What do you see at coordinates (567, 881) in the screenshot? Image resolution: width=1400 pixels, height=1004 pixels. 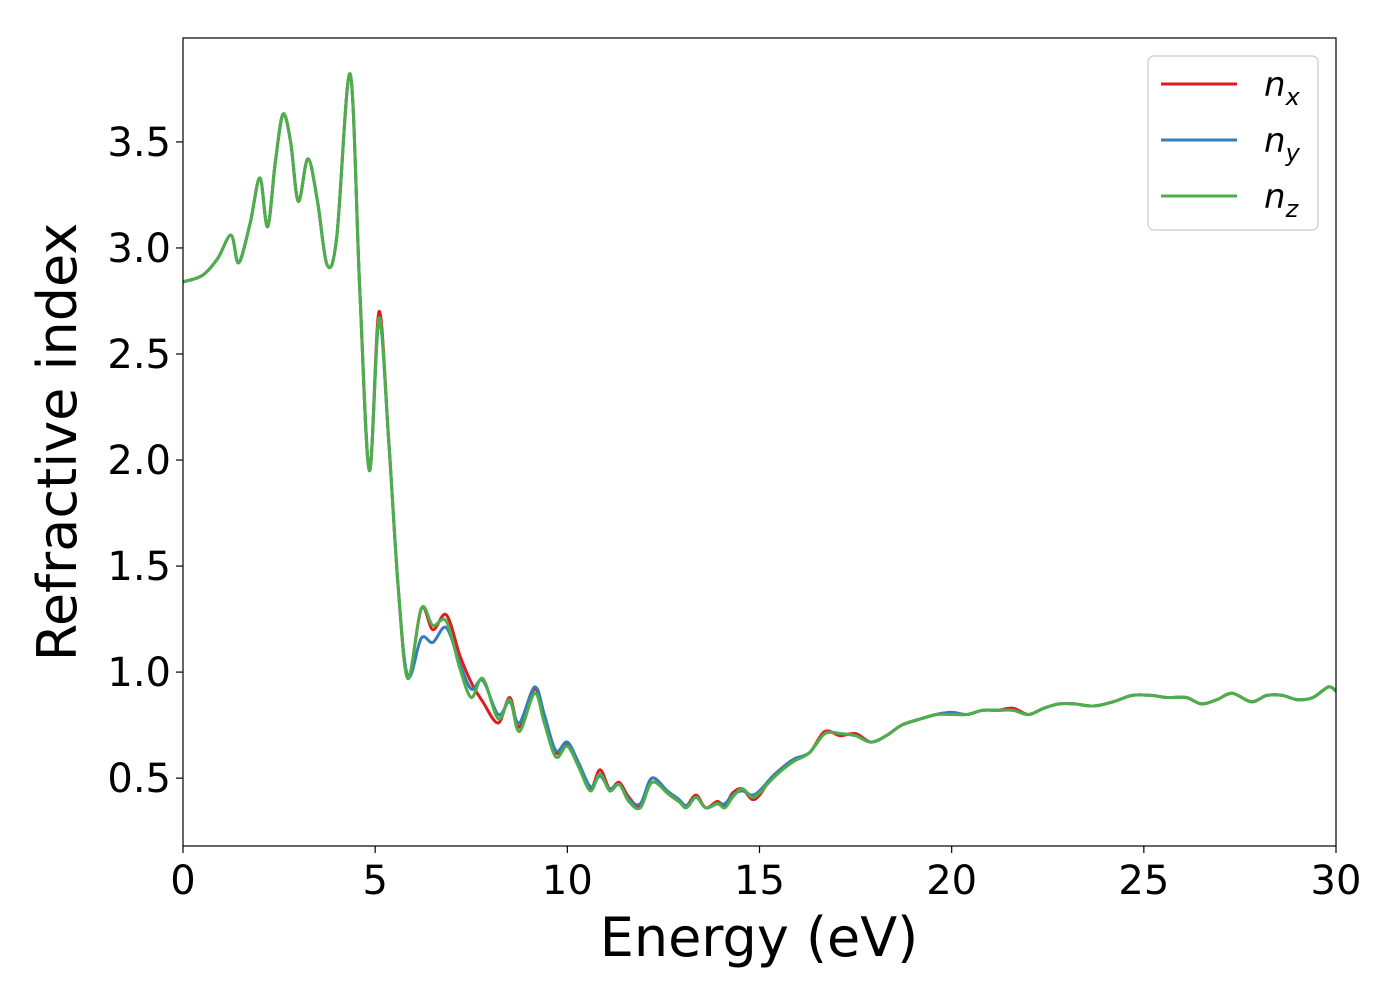 I see `x-tick-label: 10` at bounding box center [567, 881].